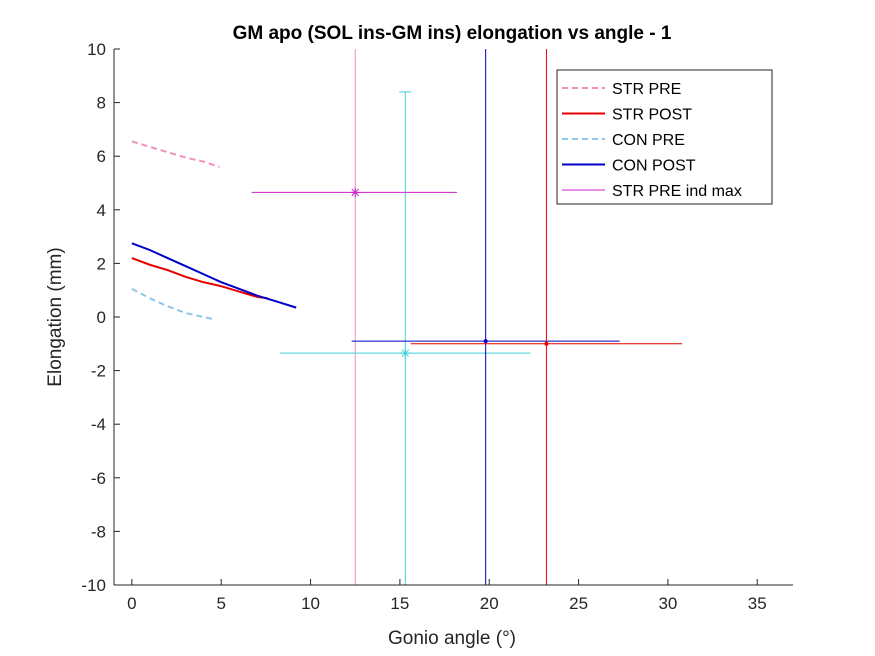  Describe the element at coordinates (648, 140) in the screenshot. I see `legend-label-2: CON PRE` at that location.